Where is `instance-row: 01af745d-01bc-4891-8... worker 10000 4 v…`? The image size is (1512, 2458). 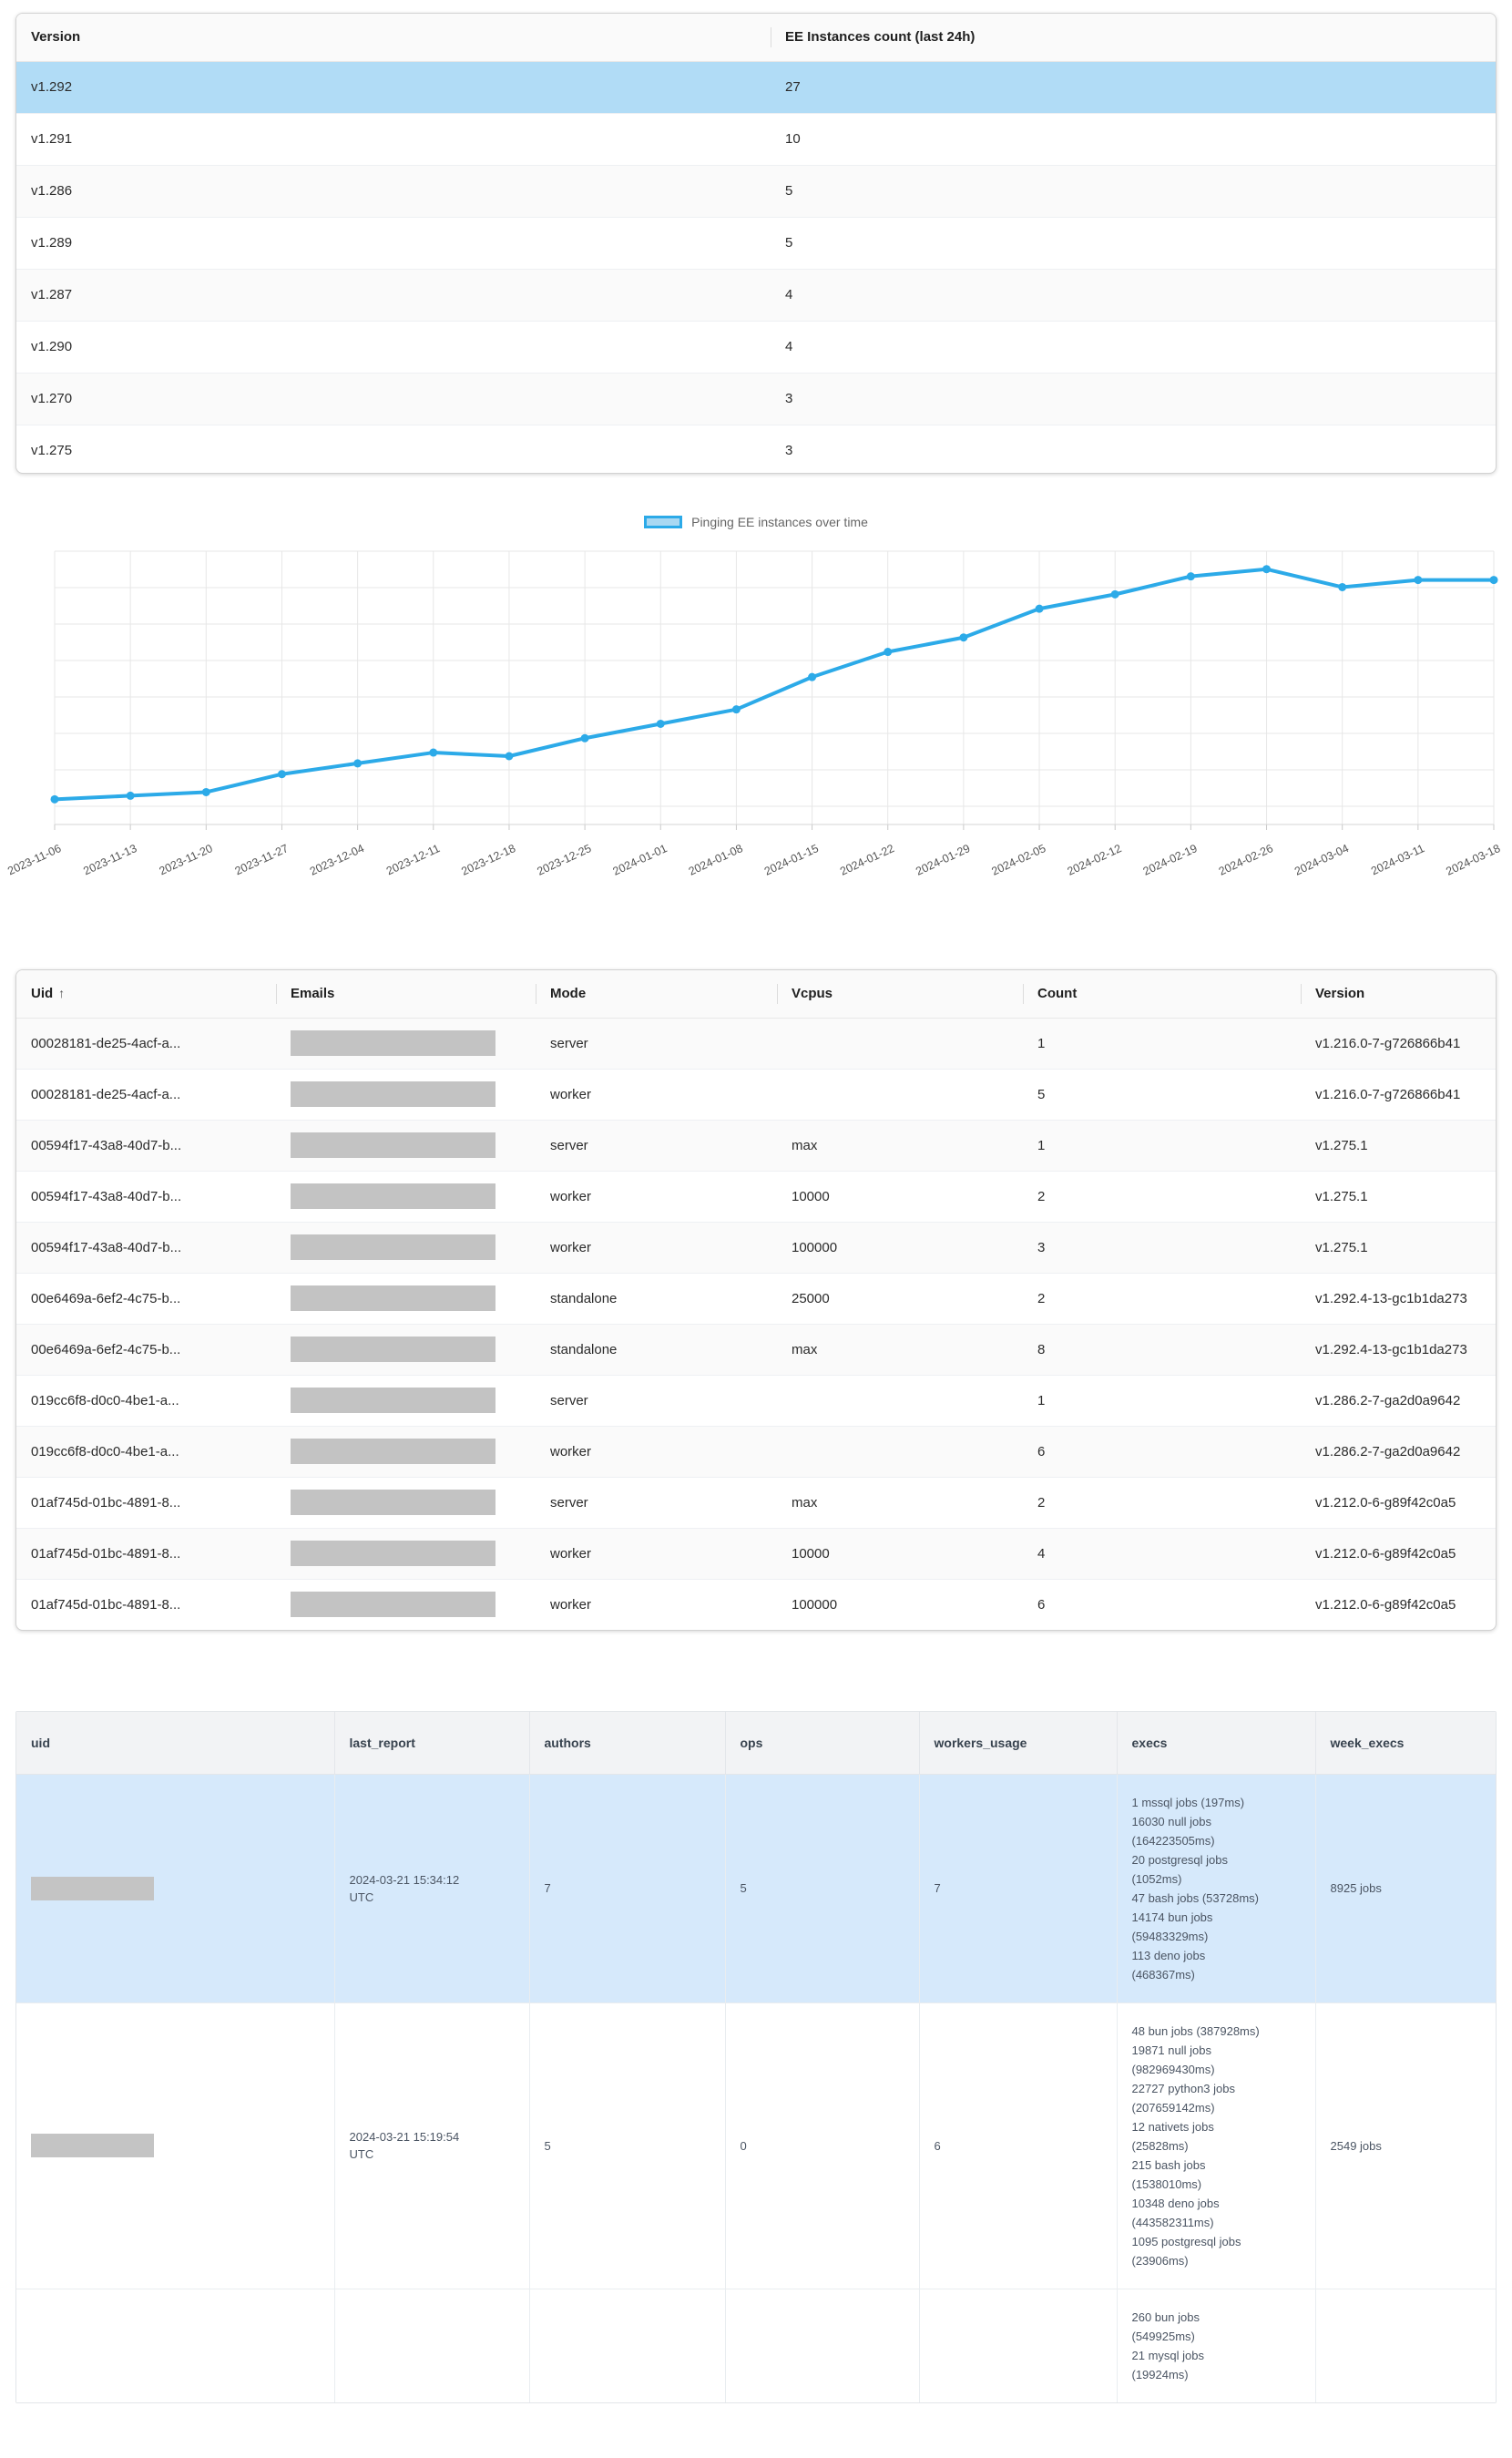 instance-row: 01af745d-01bc-4891-8... worker 10000 4 v… is located at coordinates (756, 1553).